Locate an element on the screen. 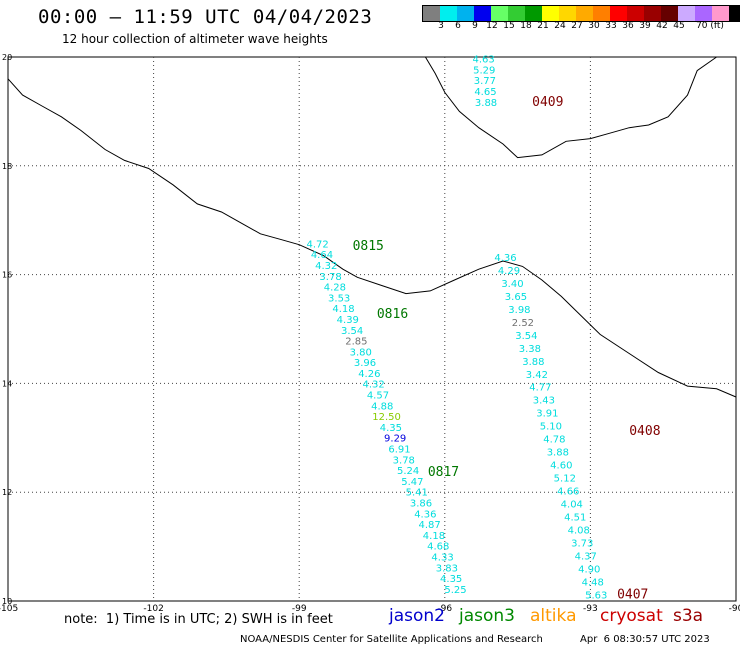 The image size is (740, 650). colorbar-label: 70 (ft) is located at coordinates (710, 26).